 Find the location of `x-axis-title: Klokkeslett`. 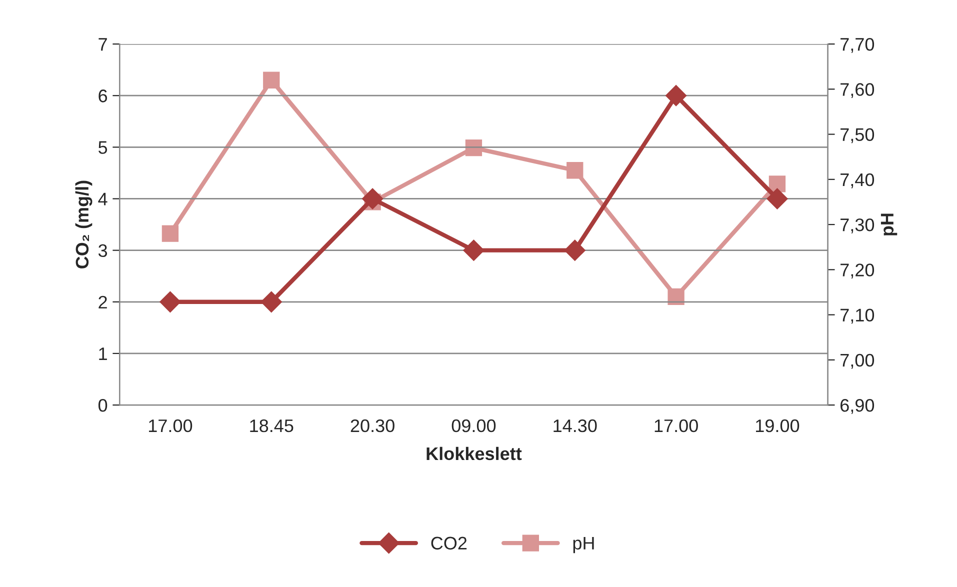

x-axis-title: Klokkeslett is located at coordinates (474, 453).